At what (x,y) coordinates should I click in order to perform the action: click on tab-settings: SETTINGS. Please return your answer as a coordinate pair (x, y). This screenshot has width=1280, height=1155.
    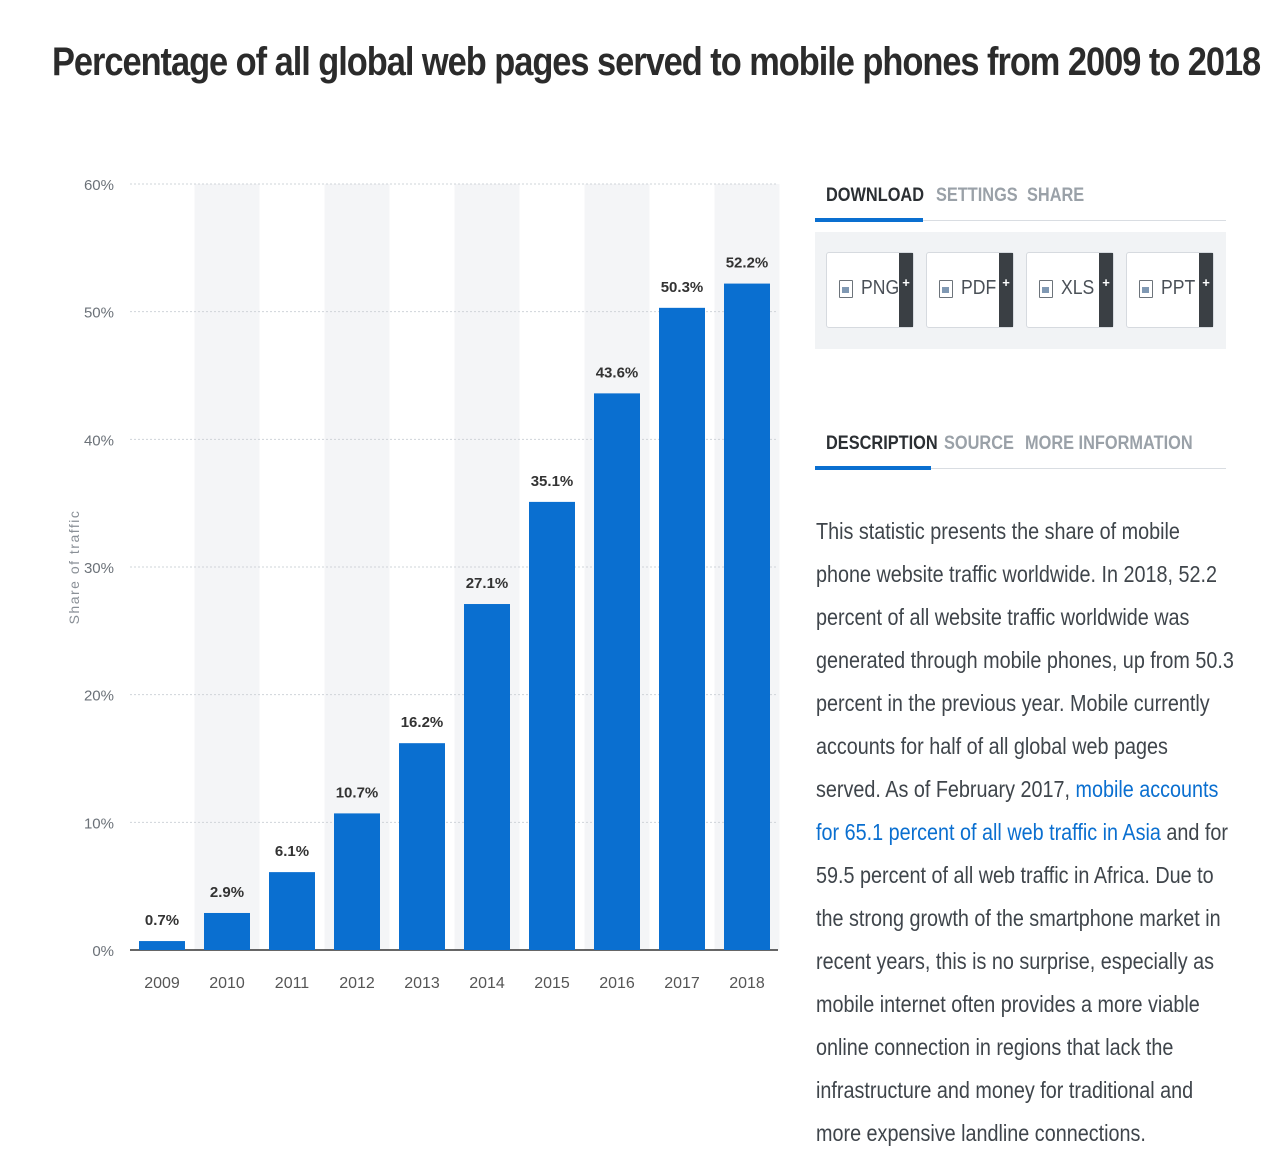
    Looking at the image, I should click on (977, 195).